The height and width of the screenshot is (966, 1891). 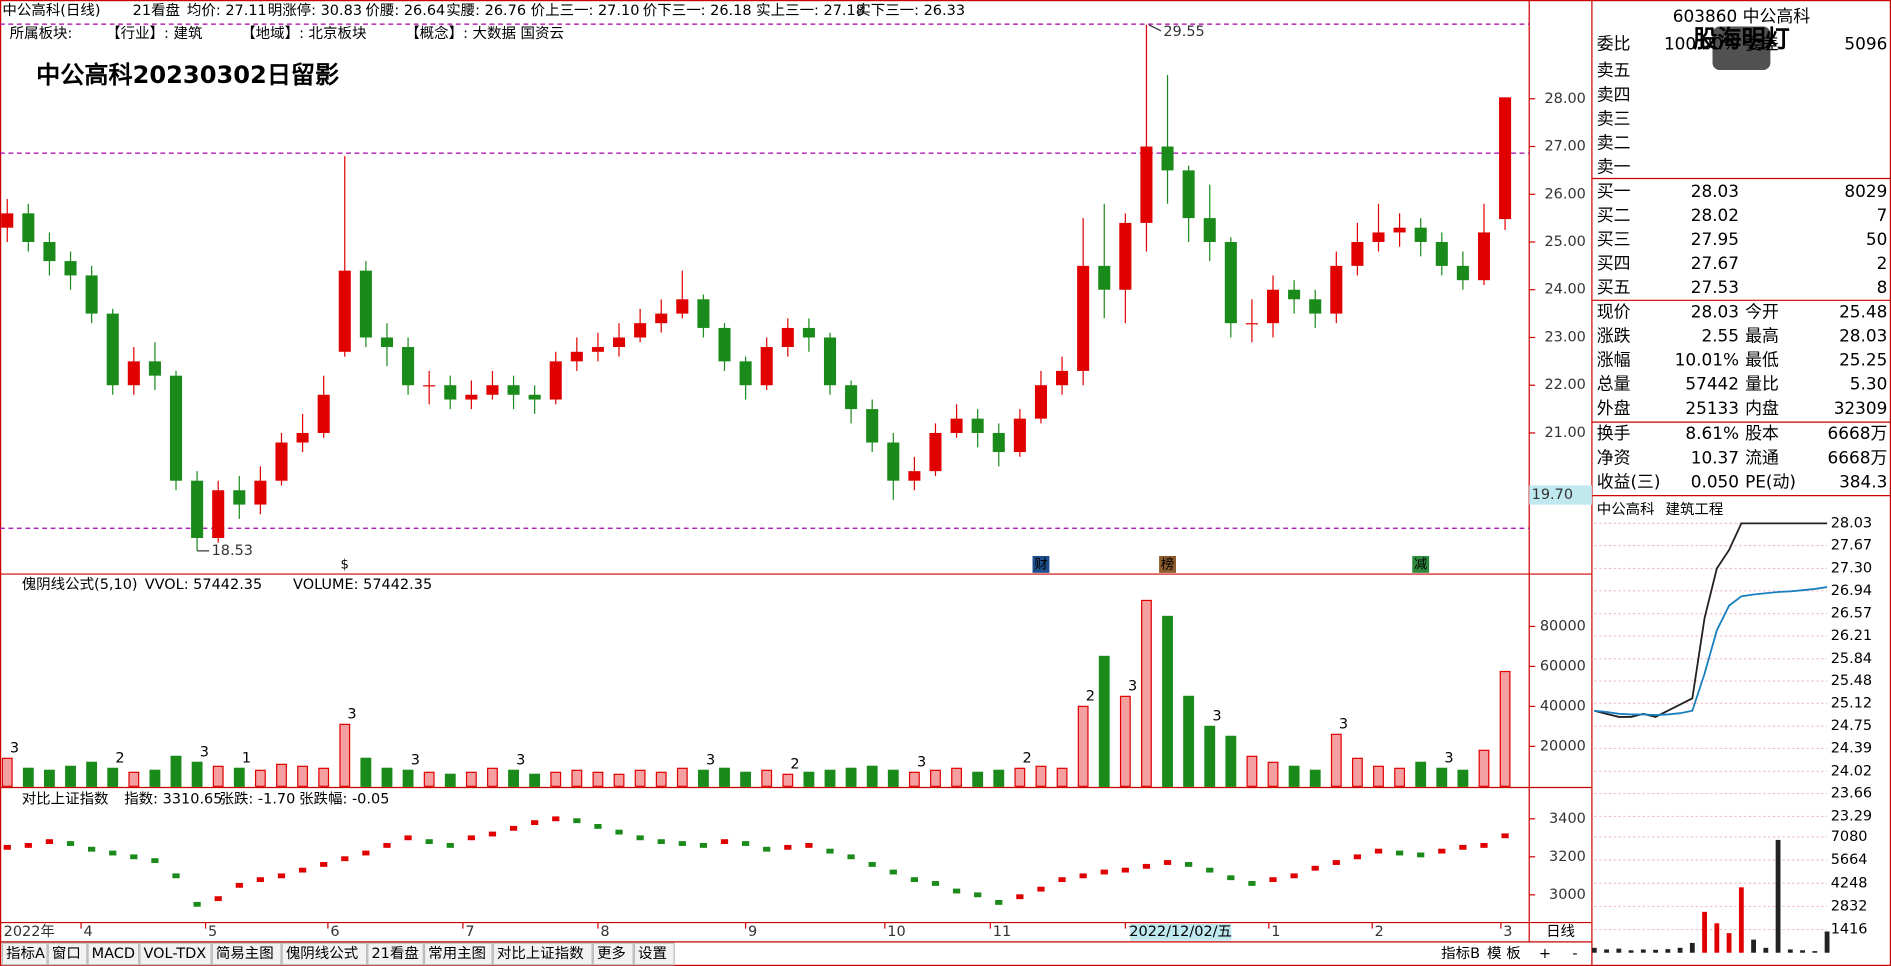 I want to click on zoom-button: -, so click(x=1574, y=954).